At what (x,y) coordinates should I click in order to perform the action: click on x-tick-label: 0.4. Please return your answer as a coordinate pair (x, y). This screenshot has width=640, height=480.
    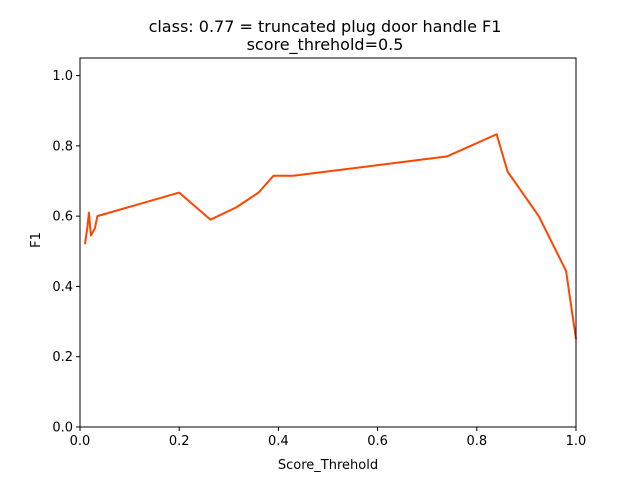
    Looking at the image, I should click on (278, 441).